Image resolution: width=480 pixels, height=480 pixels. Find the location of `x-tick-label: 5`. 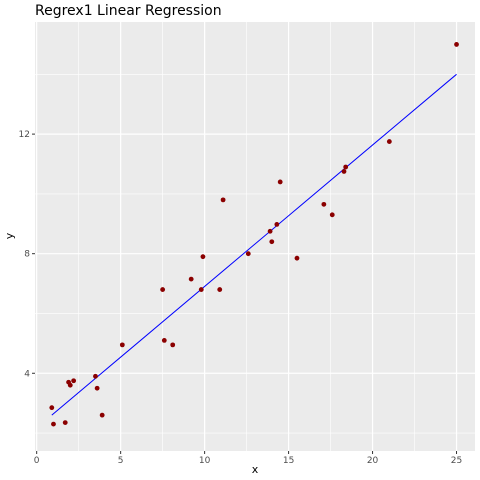

x-tick-label: 5 is located at coordinates (121, 461).